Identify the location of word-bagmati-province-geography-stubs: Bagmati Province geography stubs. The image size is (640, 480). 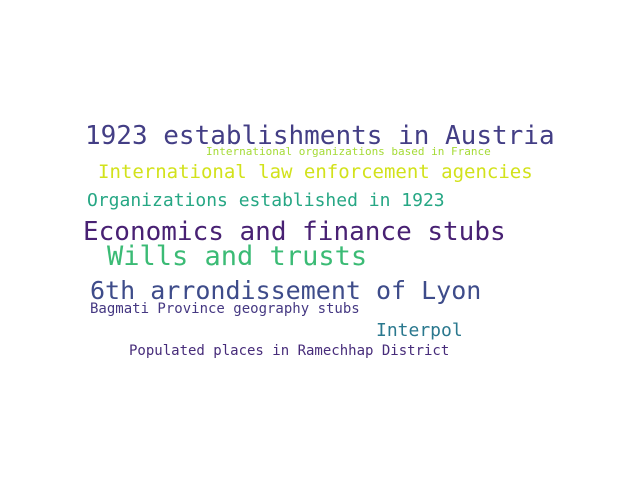
(225, 309).